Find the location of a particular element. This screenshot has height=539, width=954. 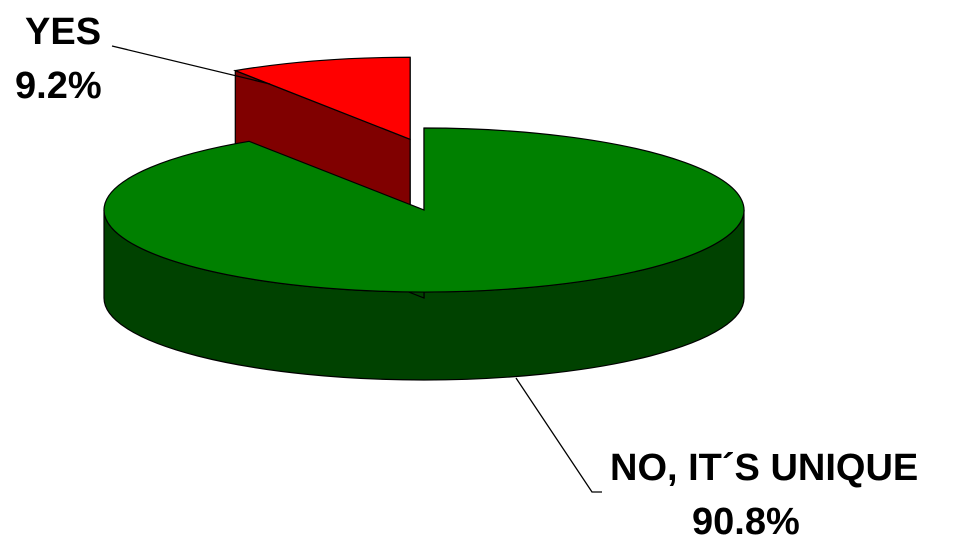

leader-line-yes is located at coordinates (191, 65).